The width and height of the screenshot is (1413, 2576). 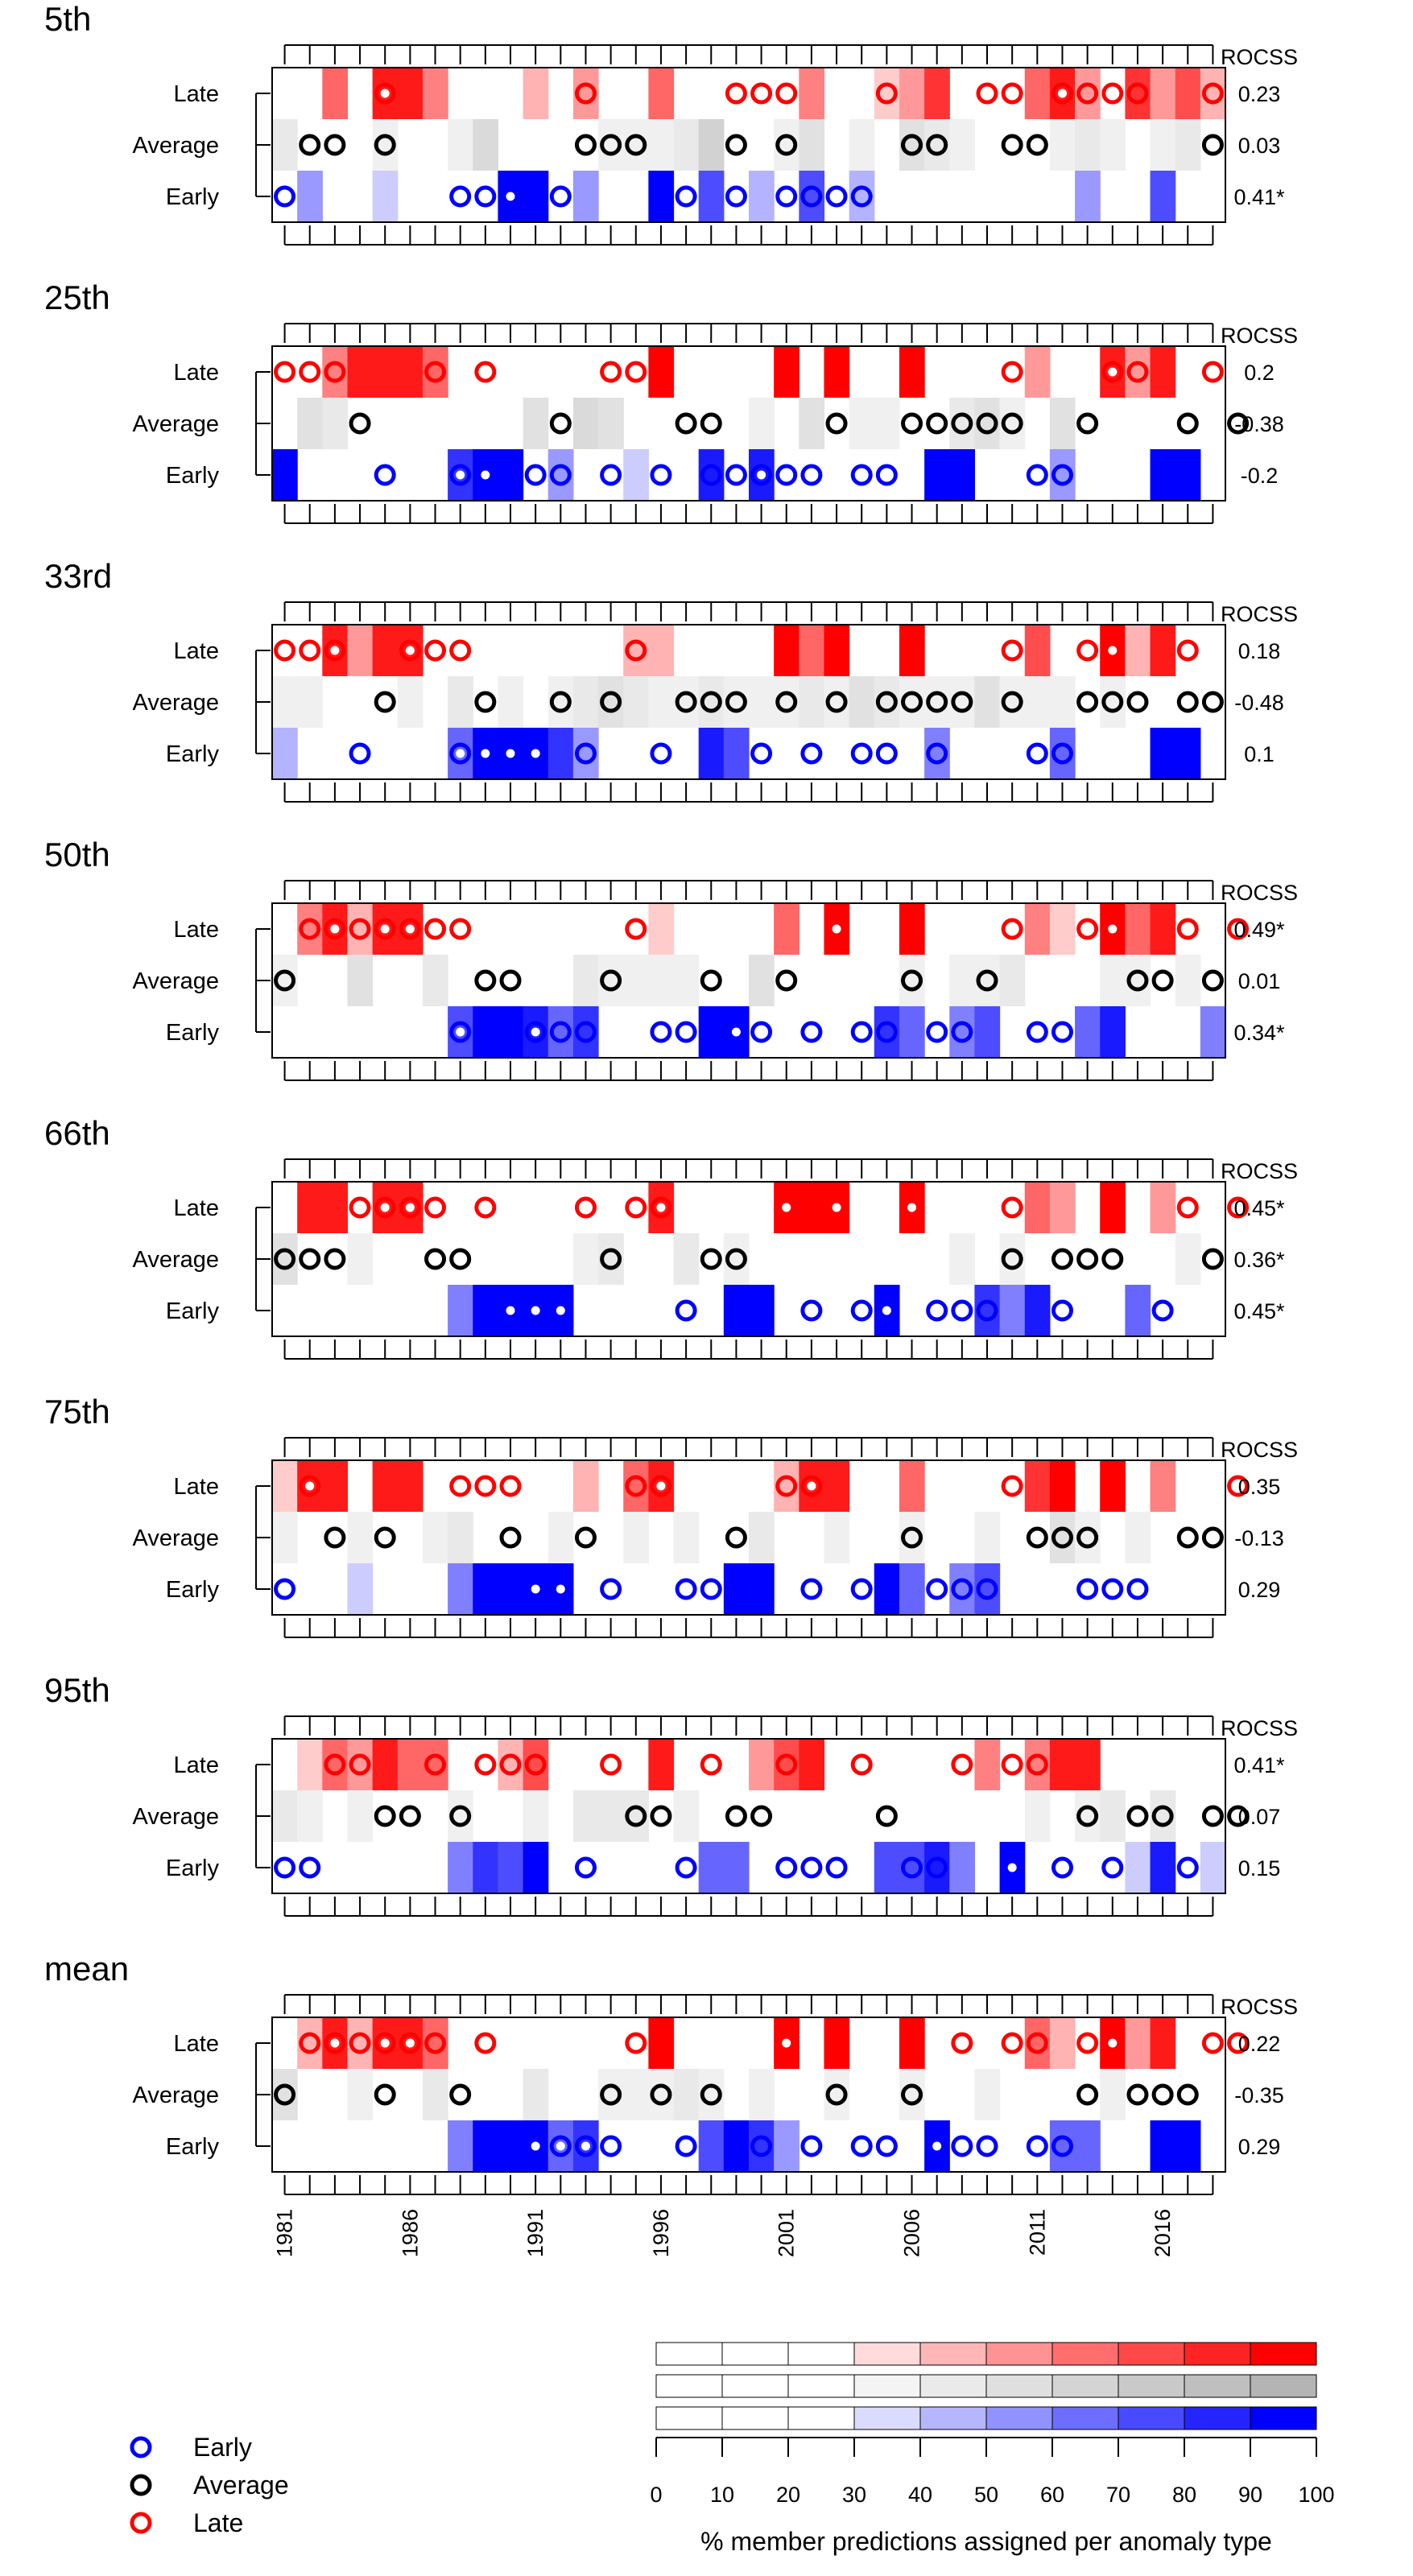 I want to click on colorbar-tick-label: 40, so click(x=920, y=2495).